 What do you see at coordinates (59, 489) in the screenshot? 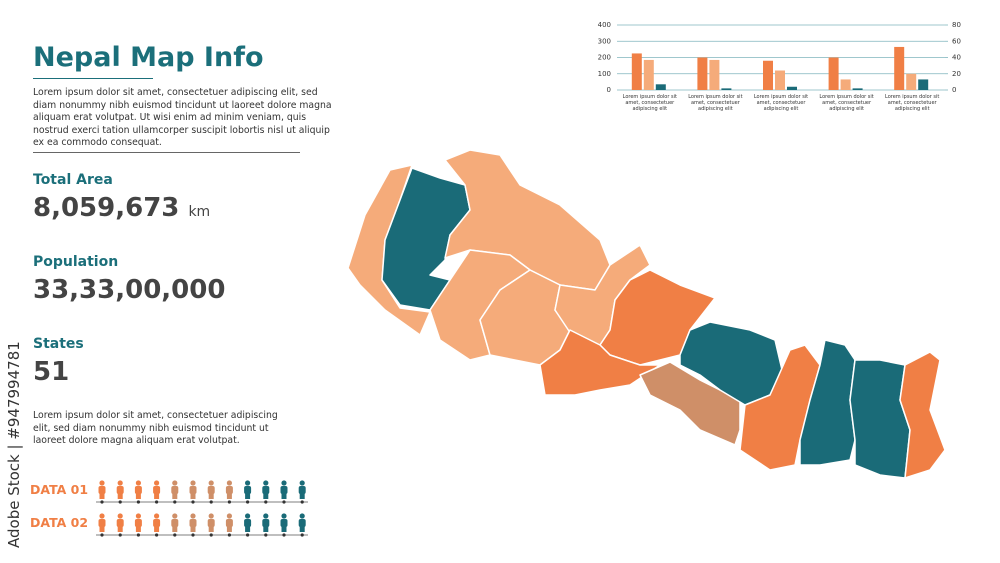
I see `pictogram-label: DATA 01` at bounding box center [59, 489].